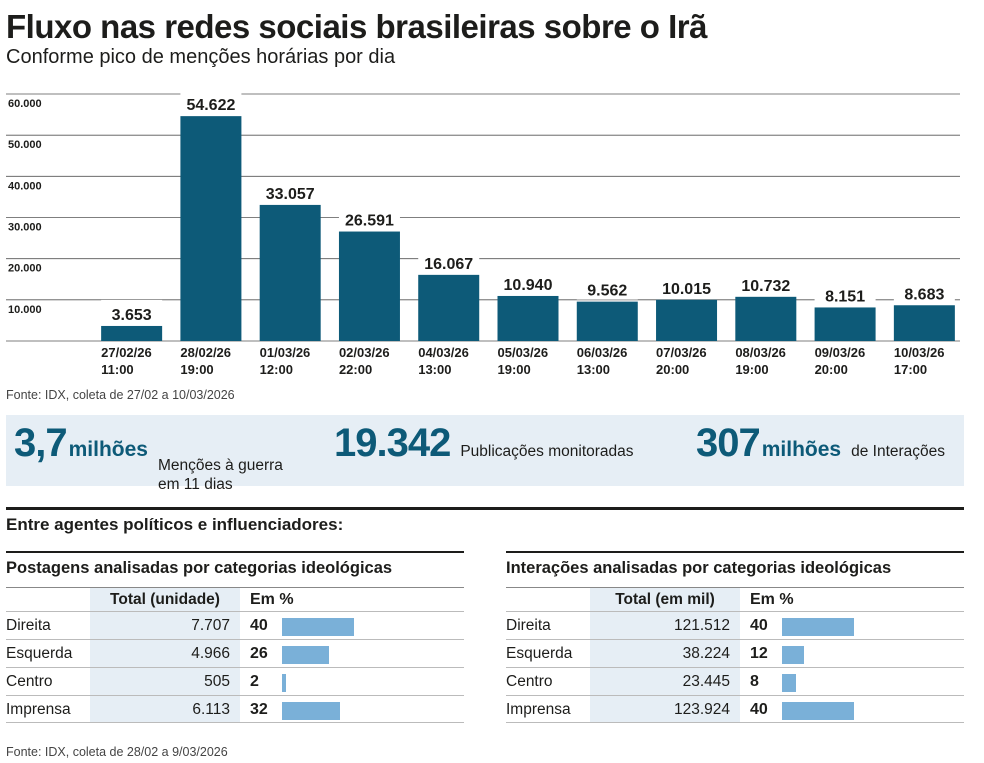  Describe the element at coordinates (485, 508) in the screenshot. I see `section-divider` at that location.